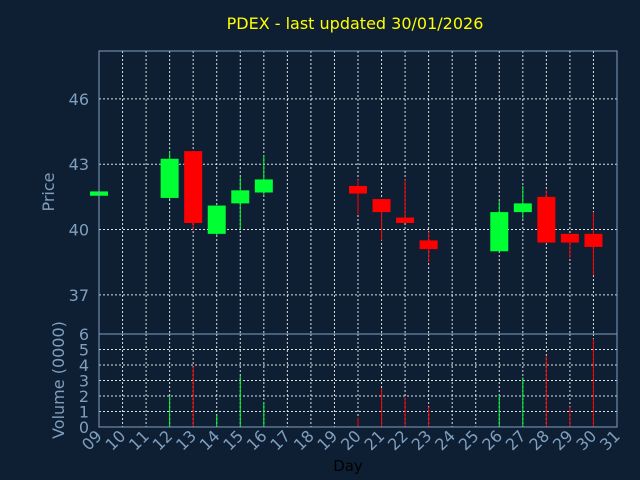 The image size is (640, 480). What do you see at coordinates (84, 365) in the screenshot?
I see `volume-y-tick-label: 4` at bounding box center [84, 365].